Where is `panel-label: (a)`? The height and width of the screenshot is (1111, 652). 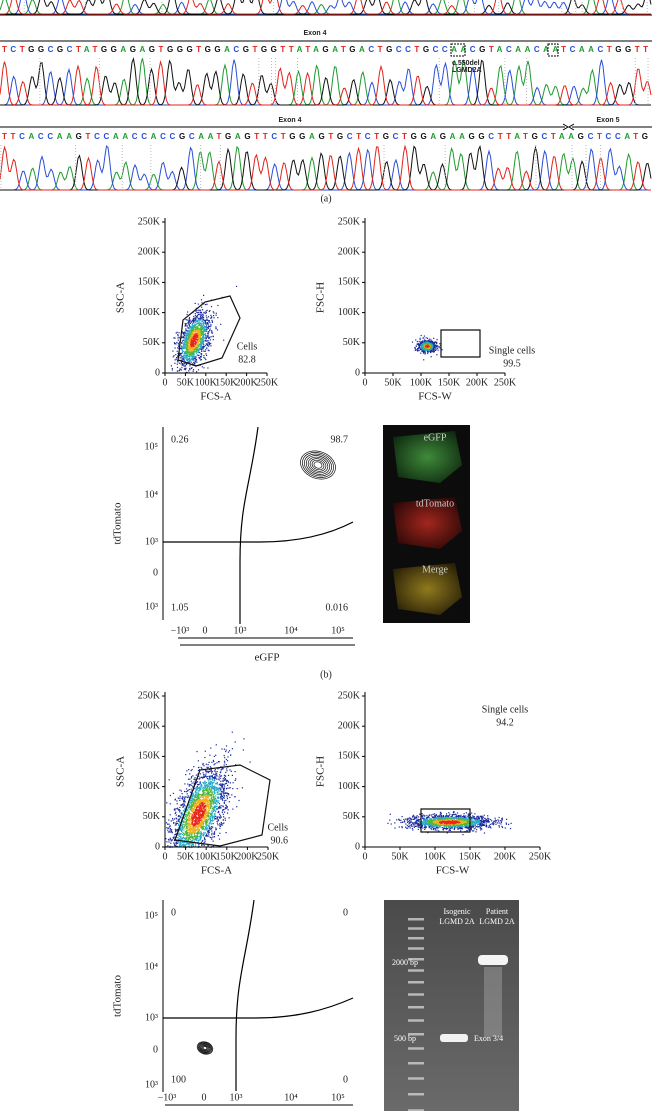 panel-label: (a) is located at coordinates (325, 198).